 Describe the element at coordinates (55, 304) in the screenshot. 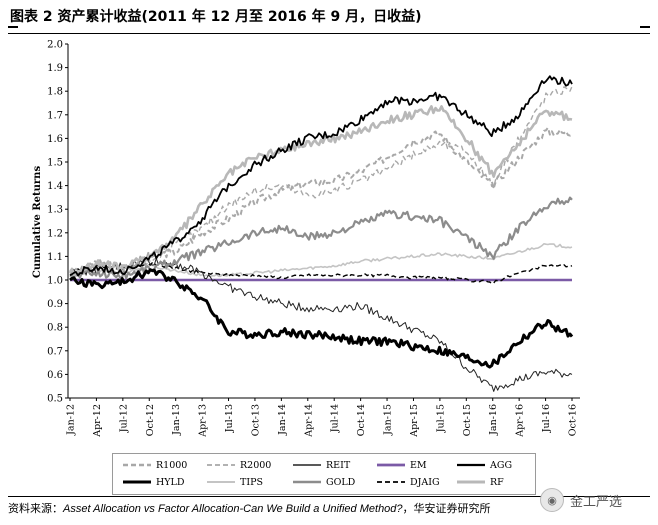

I see `y-tick-label: 0.9` at that location.